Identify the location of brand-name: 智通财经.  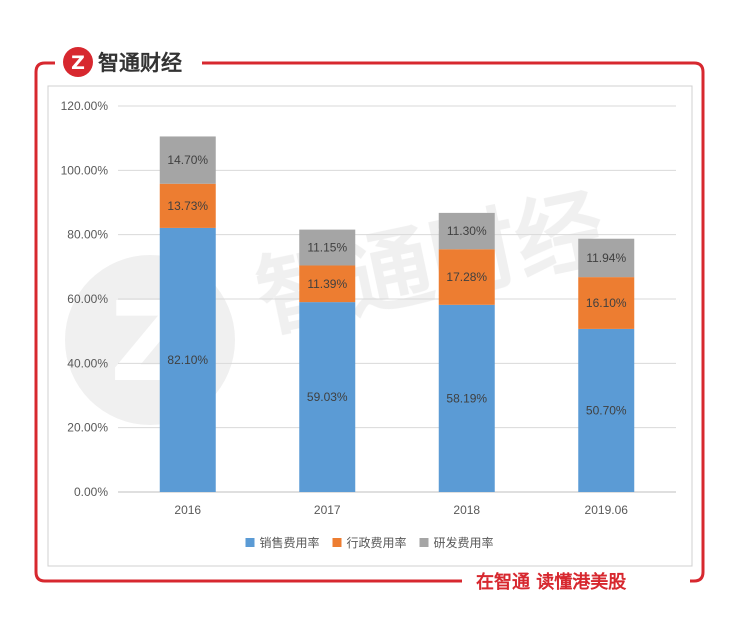
(140, 63).